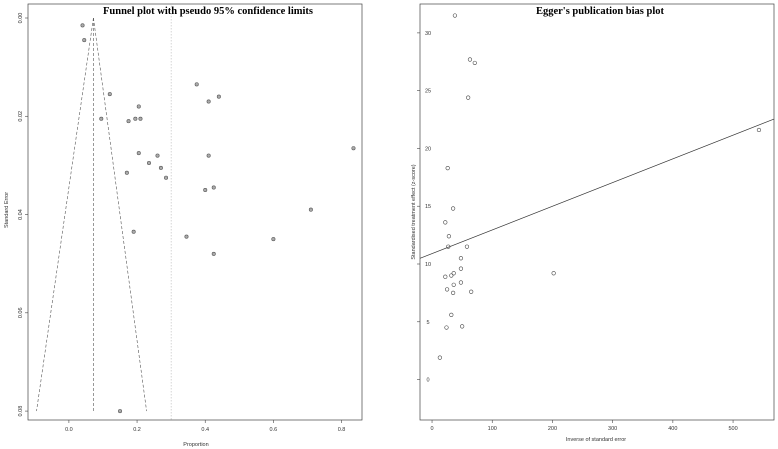 This screenshot has width=778, height=449. I want to click on egger-x-tick-label: 100, so click(492, 429).